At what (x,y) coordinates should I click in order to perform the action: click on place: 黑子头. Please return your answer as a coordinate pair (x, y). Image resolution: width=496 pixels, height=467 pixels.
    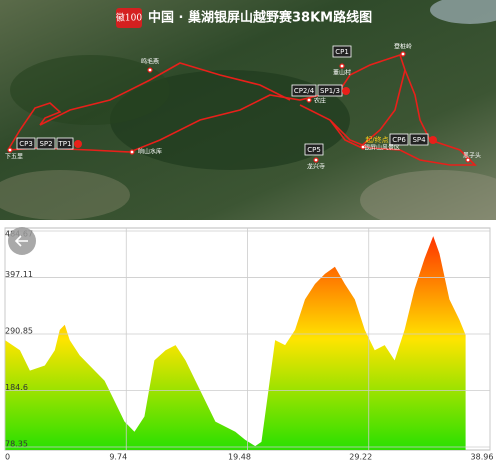
    Looking at the image, I should click on (472, 156).